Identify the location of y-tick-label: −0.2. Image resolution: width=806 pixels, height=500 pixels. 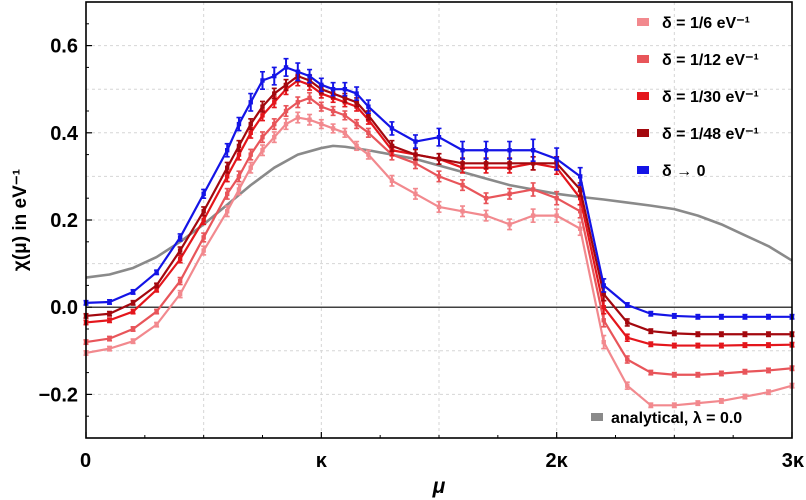
(58, 395).